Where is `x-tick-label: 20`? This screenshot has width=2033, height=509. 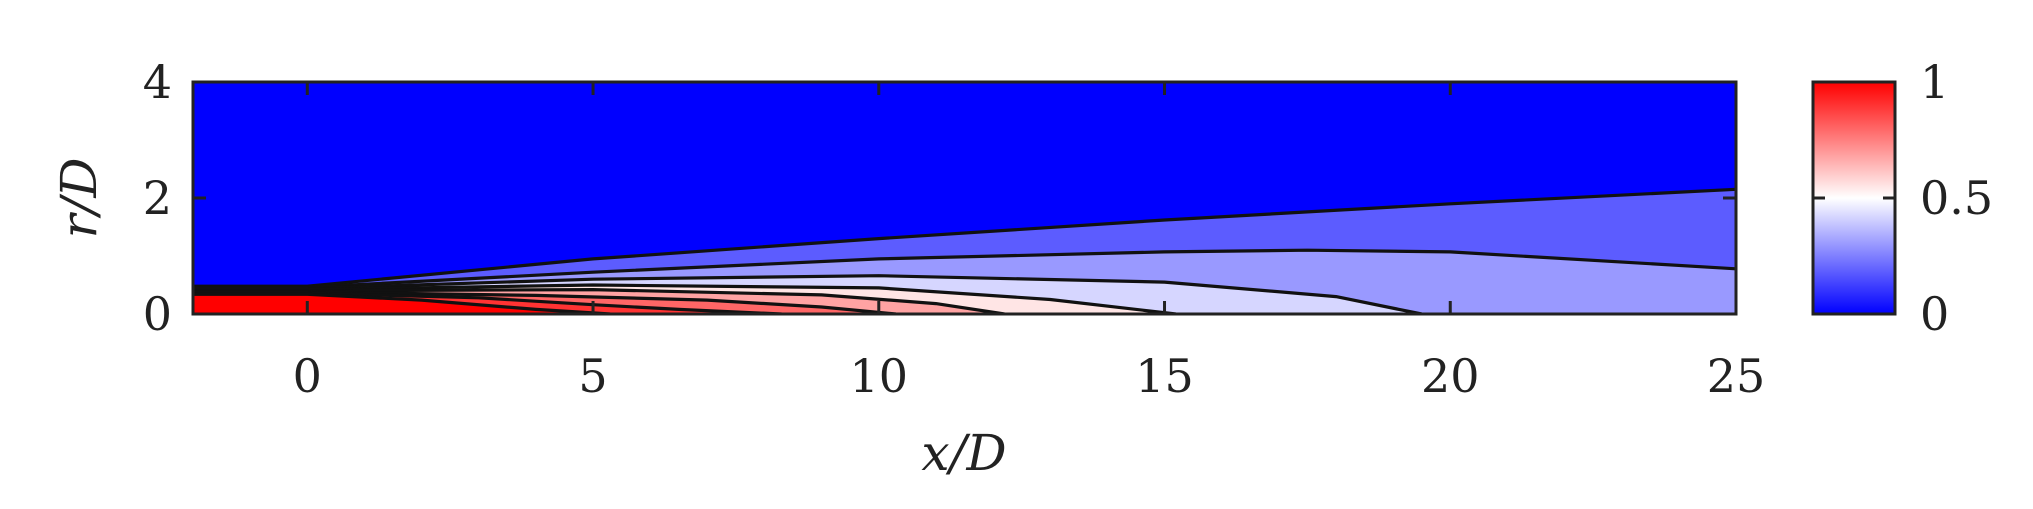
x-tick-label: 20 is located at coordinates (1450, 376).